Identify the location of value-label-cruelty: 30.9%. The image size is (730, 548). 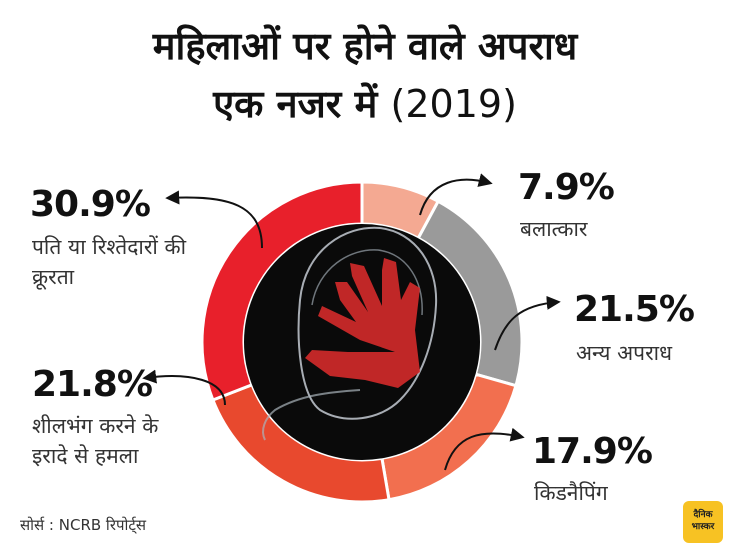
(90, 204).